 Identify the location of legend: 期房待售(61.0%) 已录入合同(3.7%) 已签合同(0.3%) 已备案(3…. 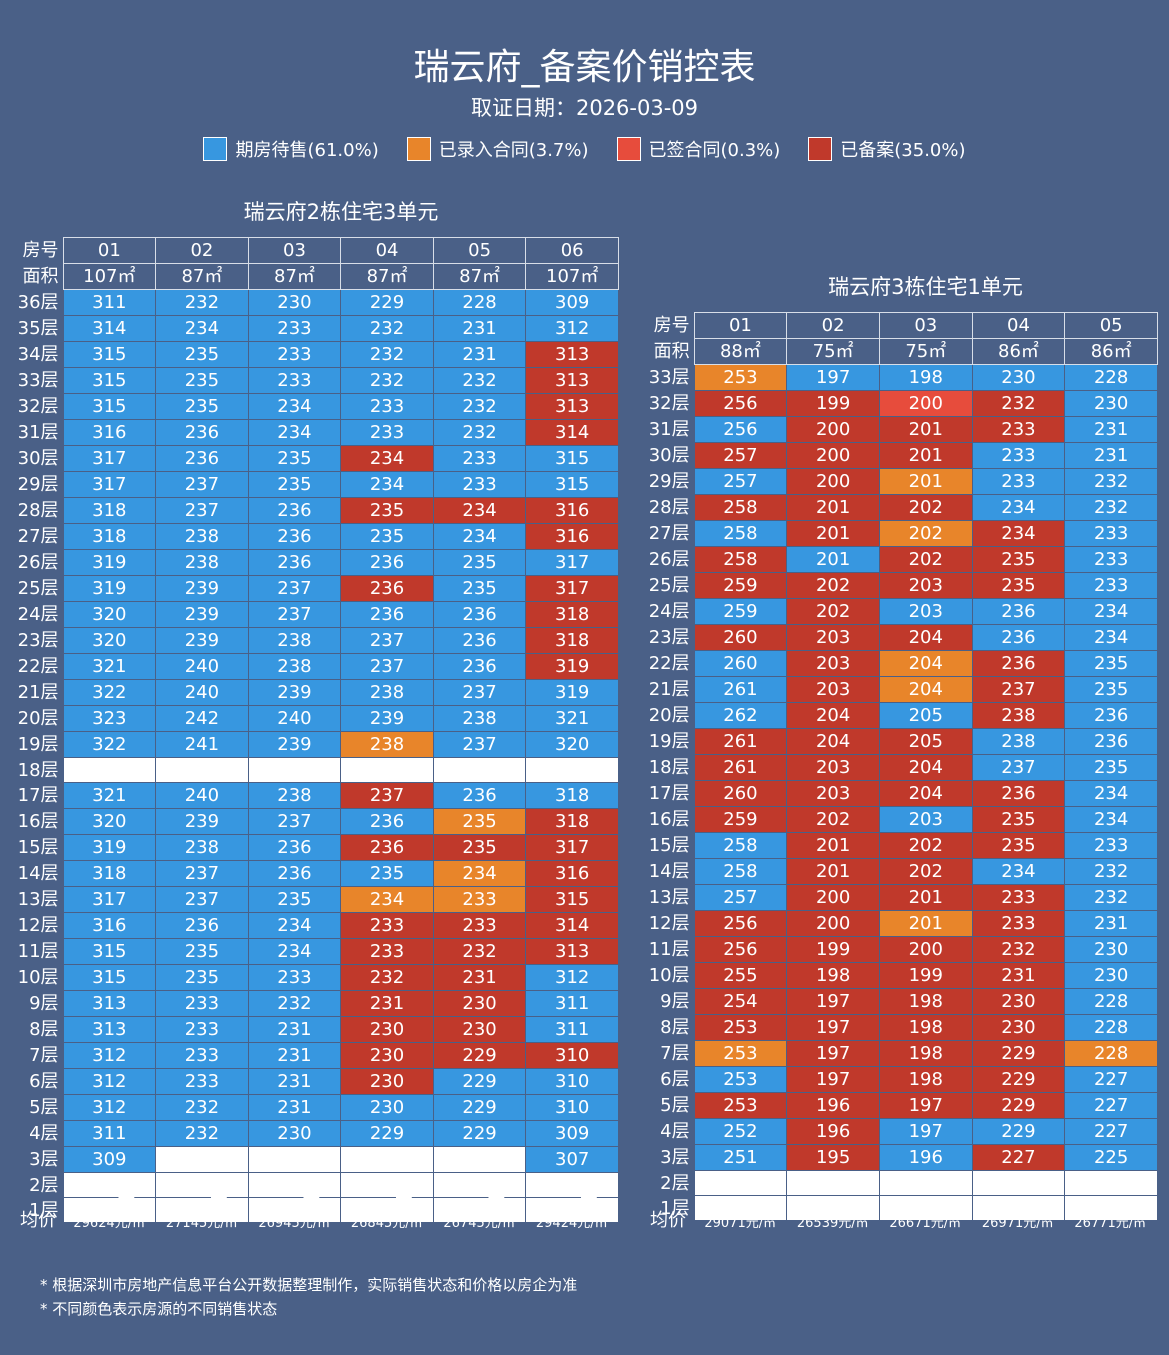
(584, 149).